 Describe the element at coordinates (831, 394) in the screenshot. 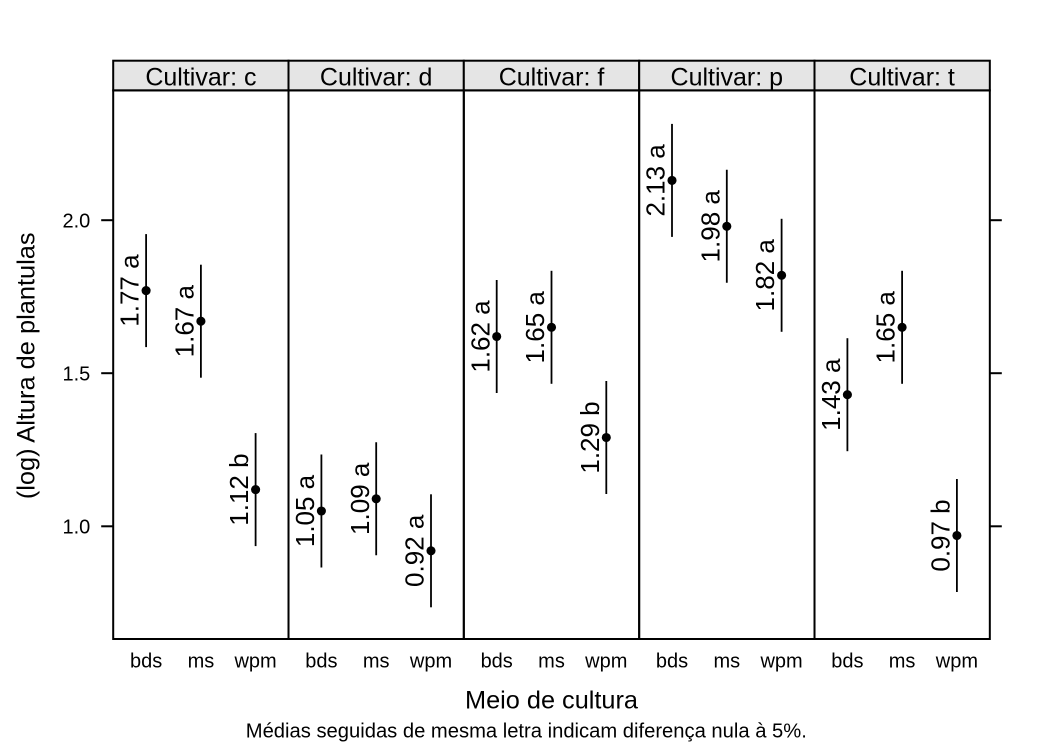

I see `svg-text: 1.43 a` at that location.